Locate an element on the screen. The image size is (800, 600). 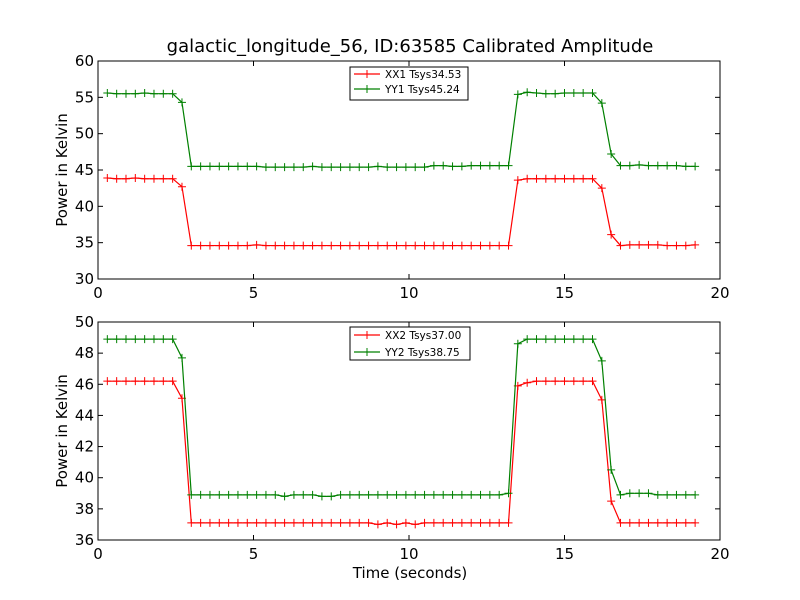
x-tick-label: 10 is located at coordinates (408, 554).